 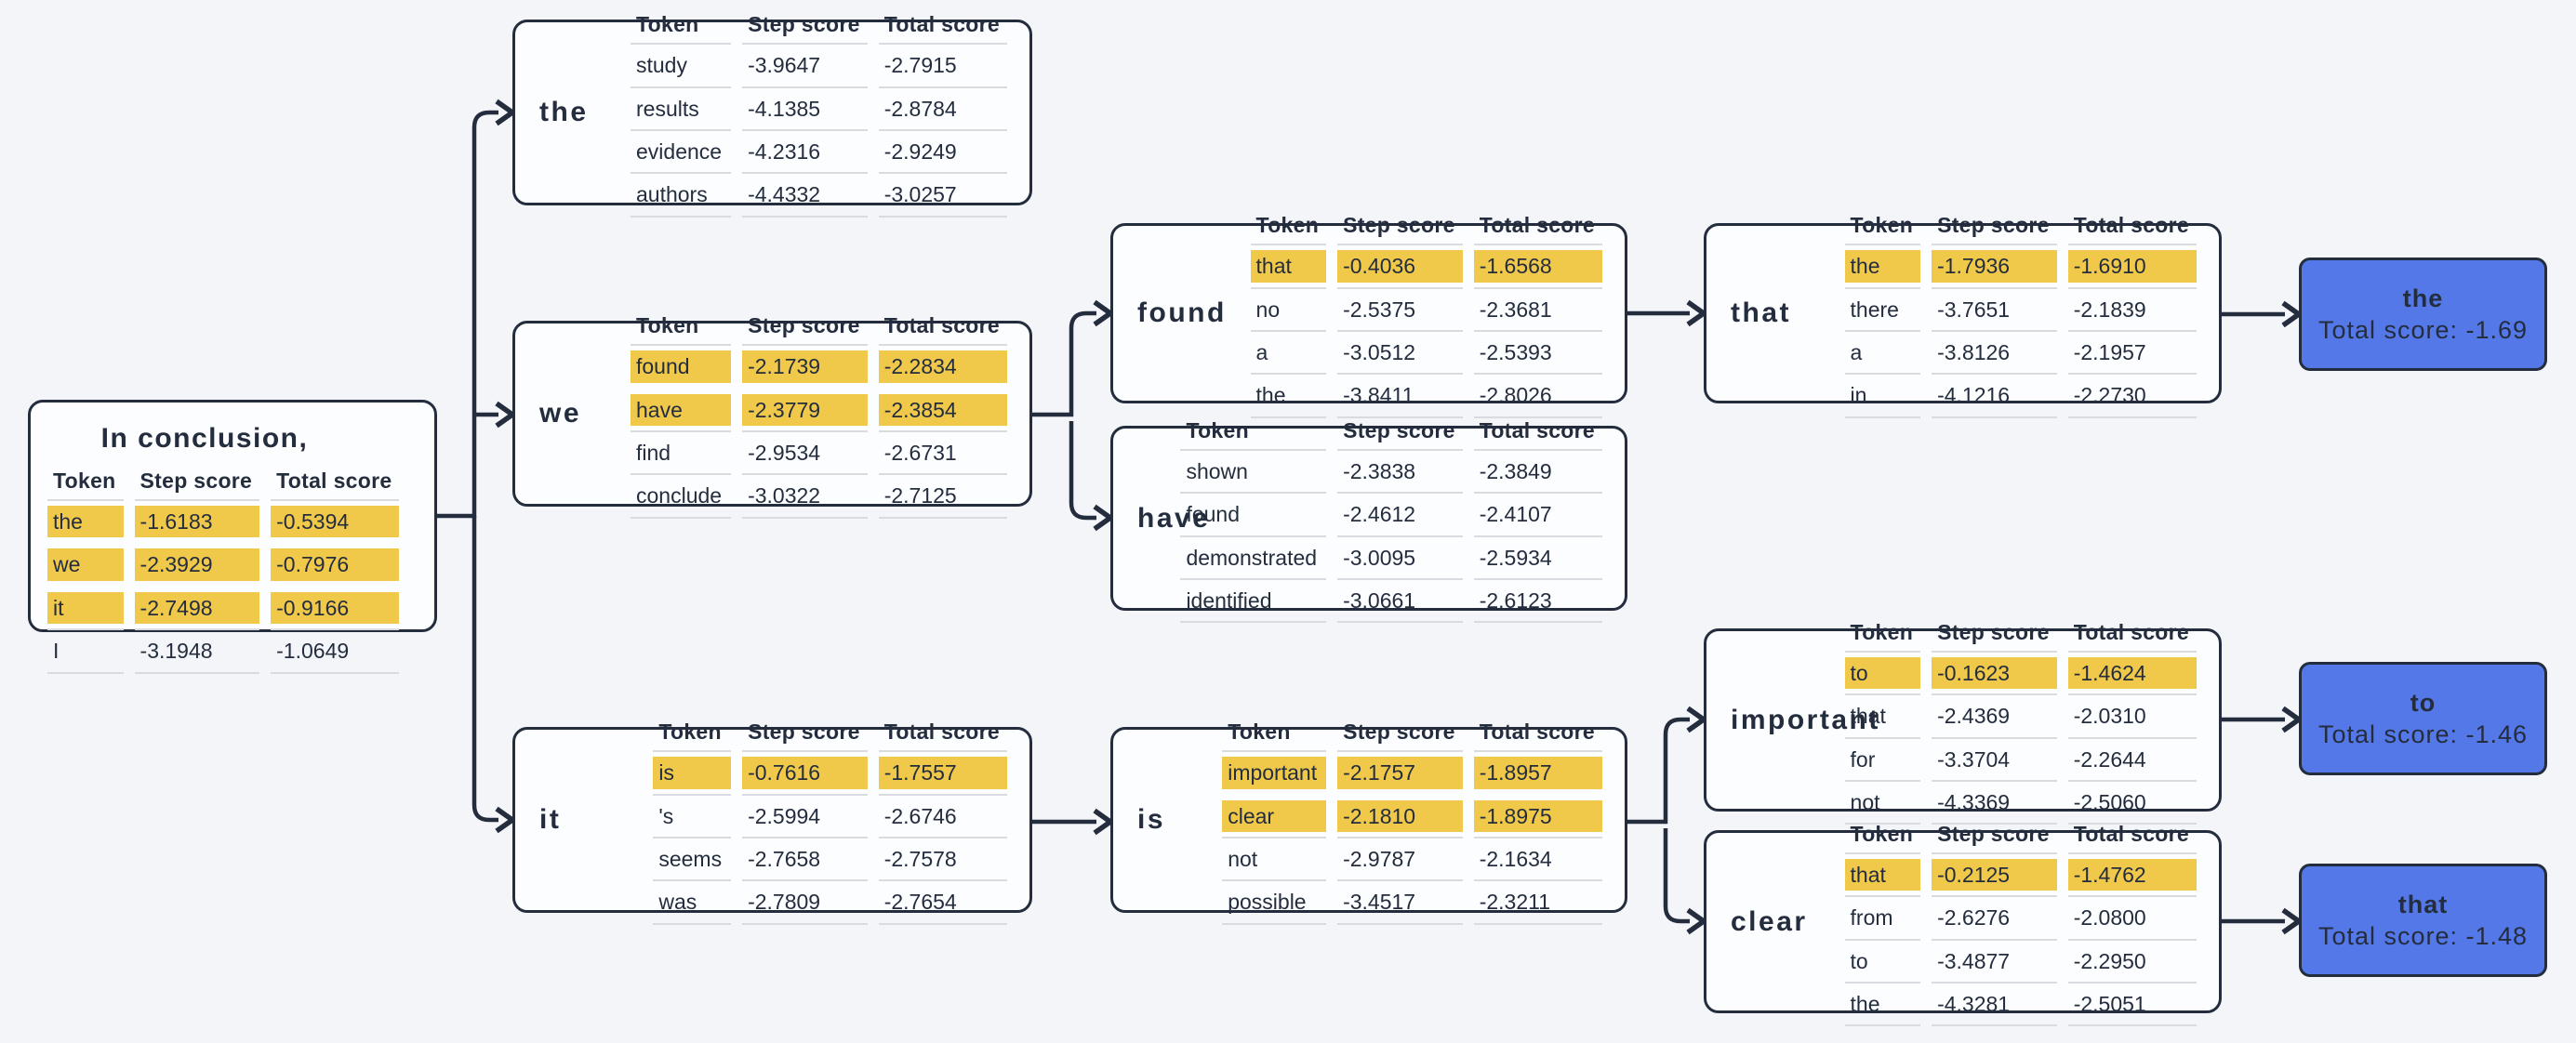 What do you see at coordinates (223, 652) in the screenshot?
I see `table-row: I -3.1948 -1.0649` at bounding box center [223, 652].